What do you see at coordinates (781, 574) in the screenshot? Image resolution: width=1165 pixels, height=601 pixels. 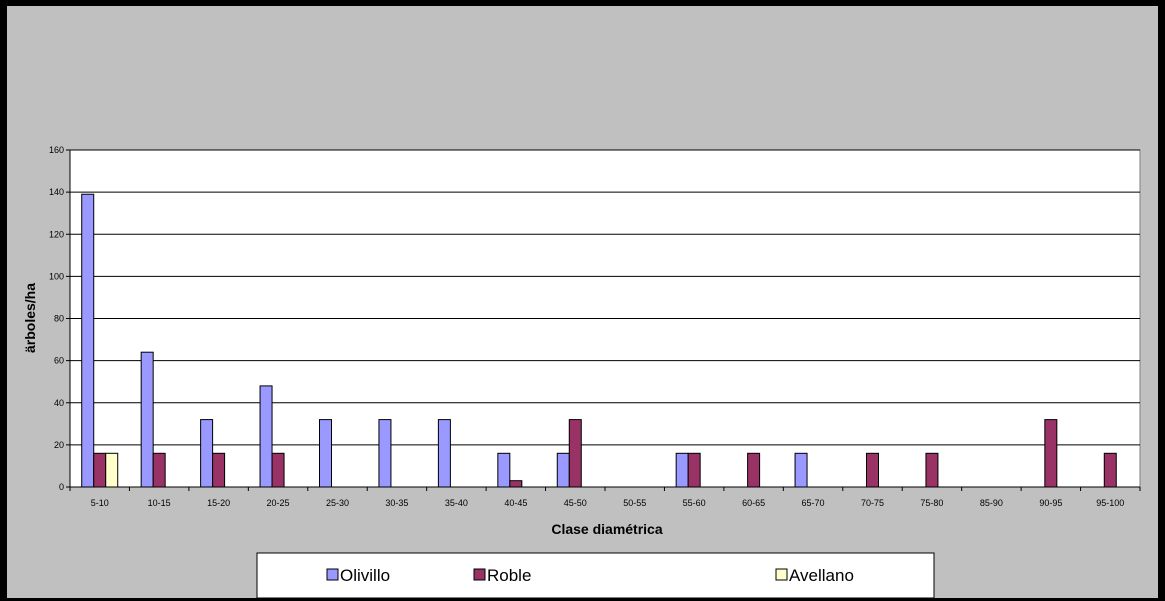 I see `legend-swatch-avellano` at bounding box center [781, 574].